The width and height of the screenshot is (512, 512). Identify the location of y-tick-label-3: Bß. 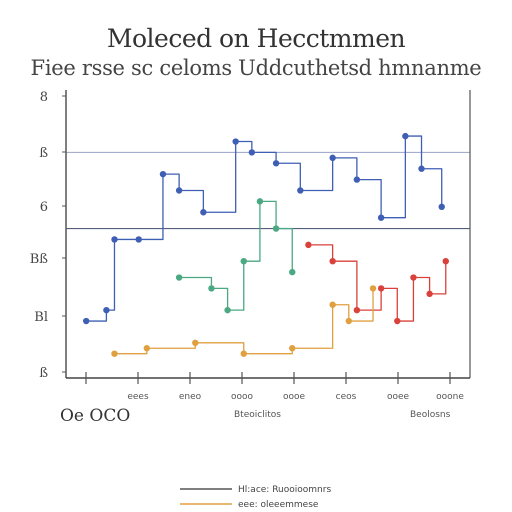
(39, 259).